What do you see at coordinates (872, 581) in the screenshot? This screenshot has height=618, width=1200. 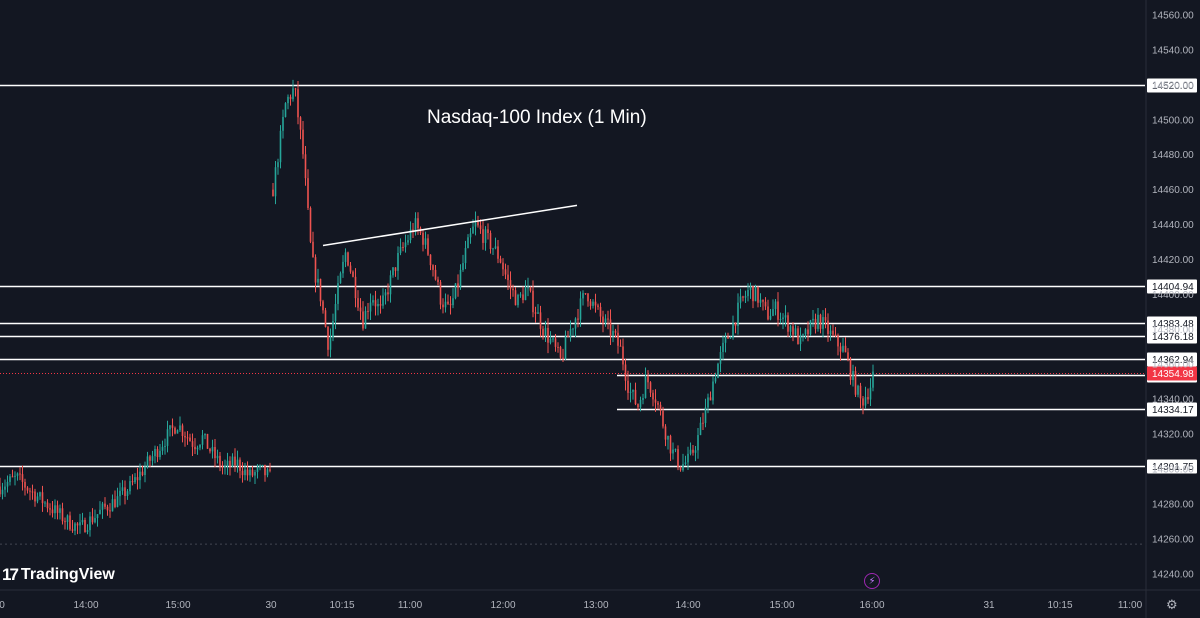 I see `lightning-icon: ⚡` at bounding box center [872, 581].